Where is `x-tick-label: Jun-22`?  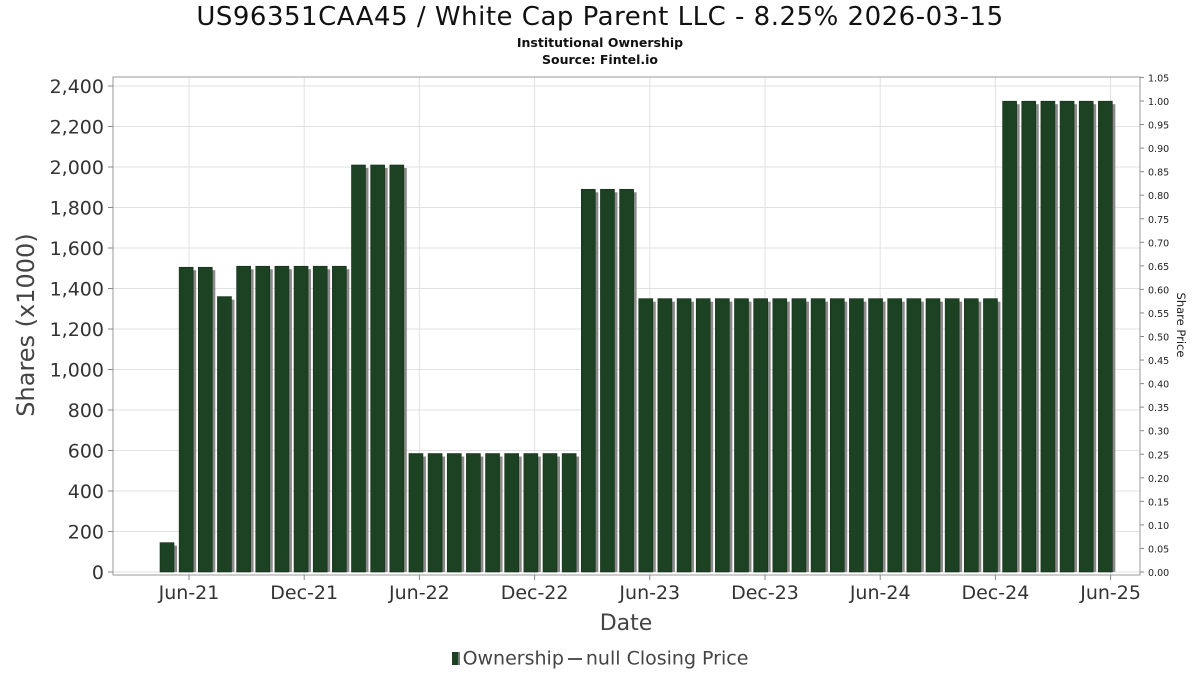
x-tick-label: Jun-22 is located at coordinates (419, 593).